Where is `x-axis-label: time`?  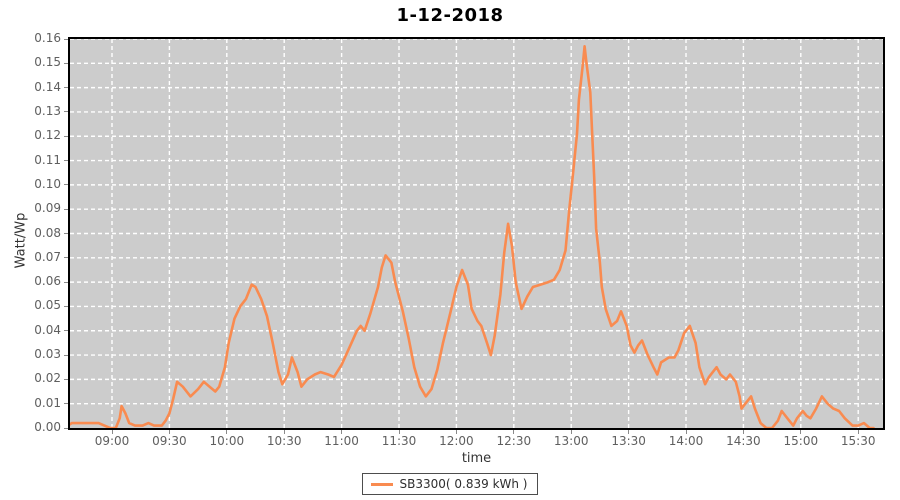
x-axis-label: time is located at coordinates (476, 458).